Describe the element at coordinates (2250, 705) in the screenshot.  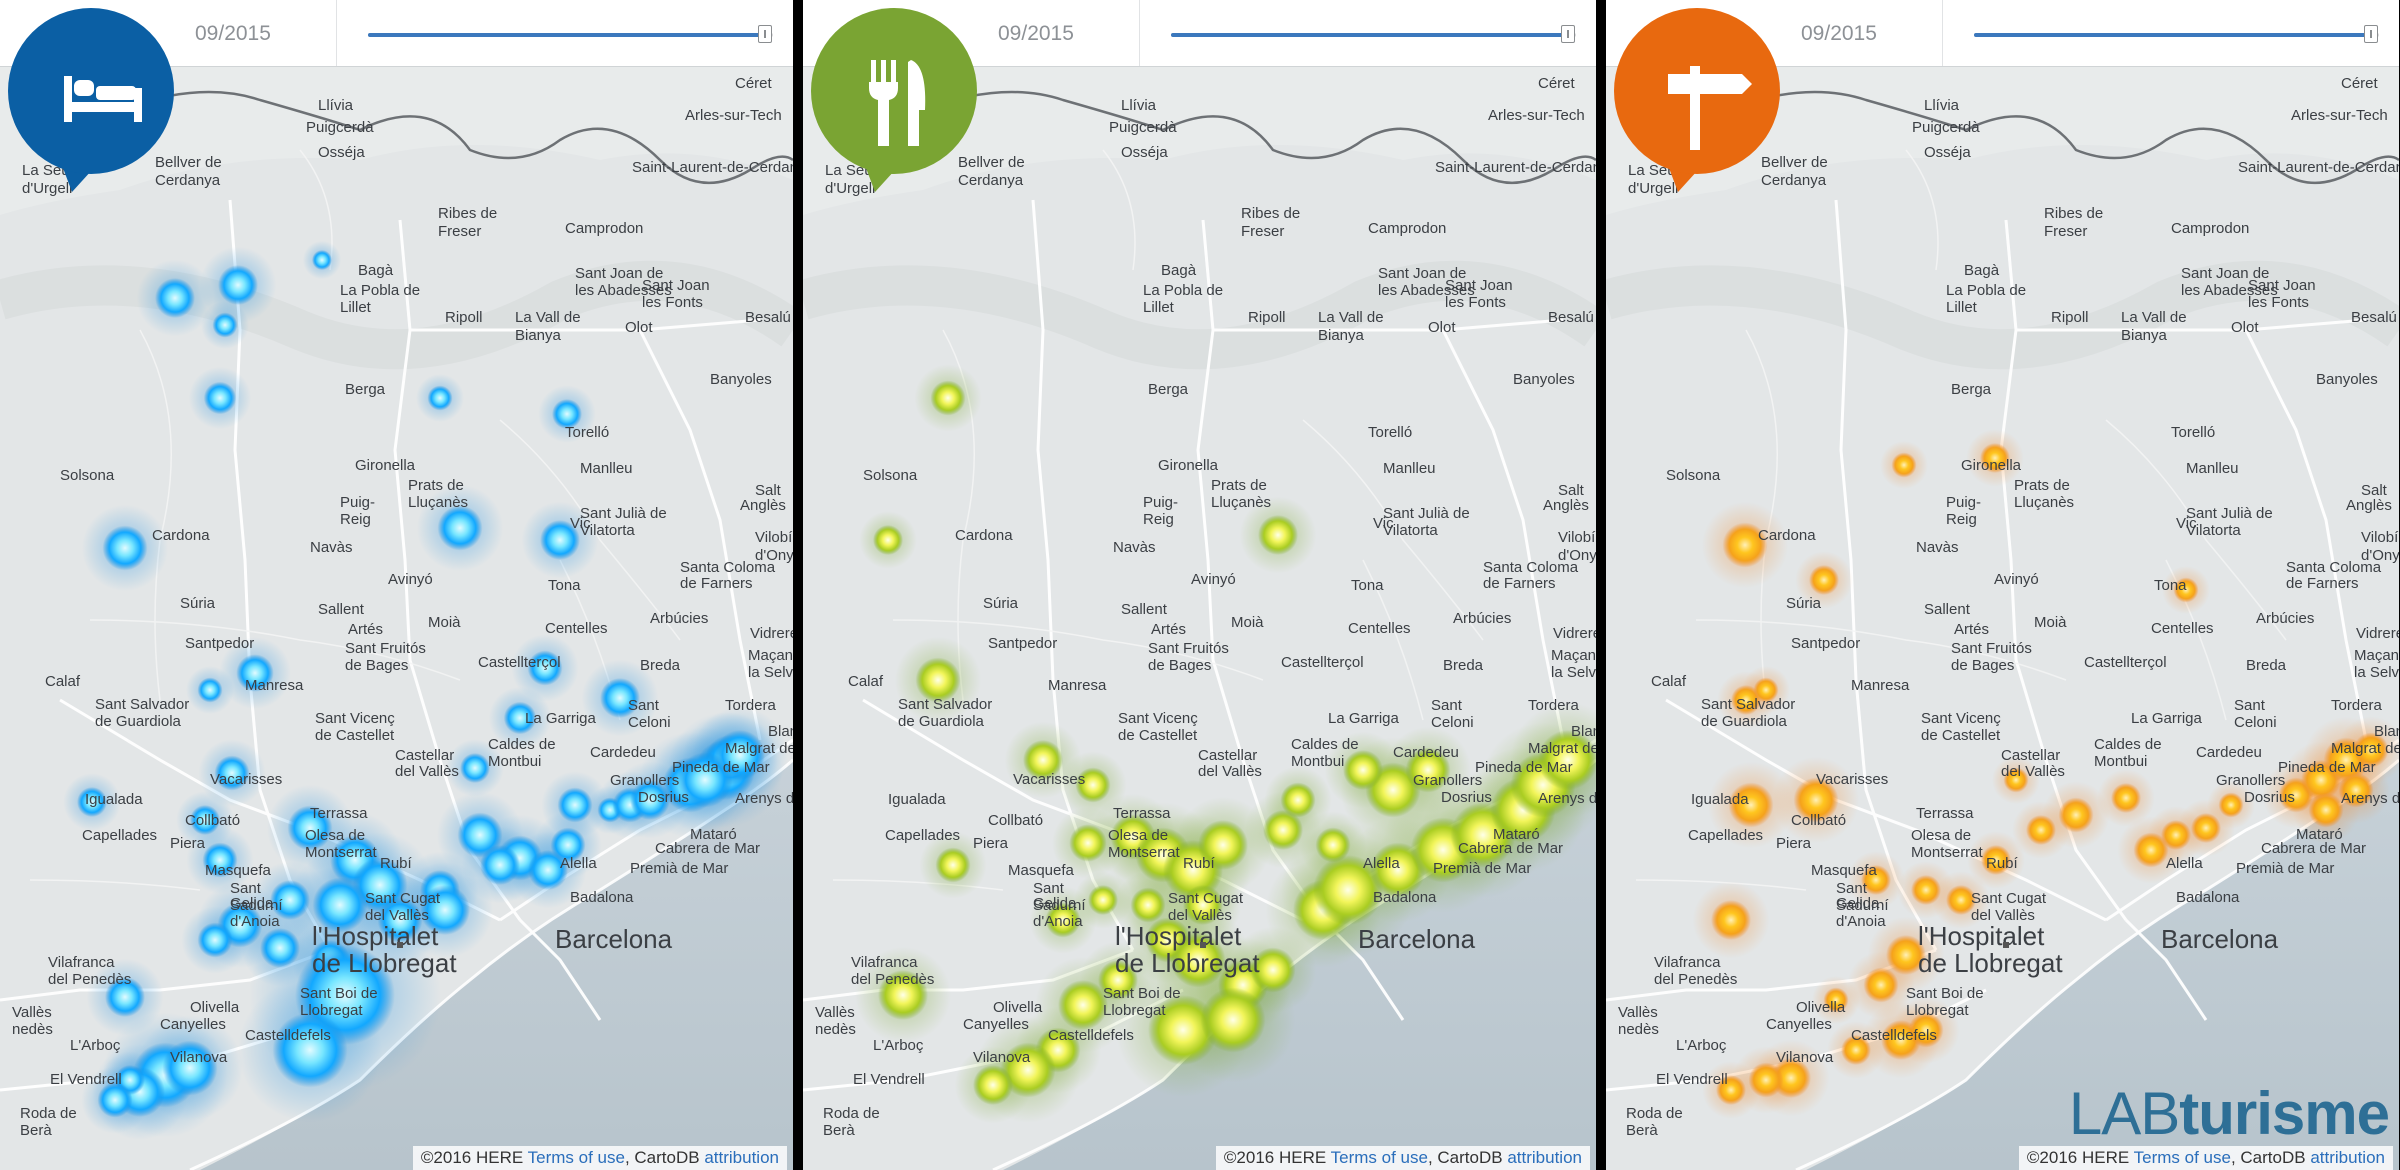
I see `place-label: Sant` at that location.